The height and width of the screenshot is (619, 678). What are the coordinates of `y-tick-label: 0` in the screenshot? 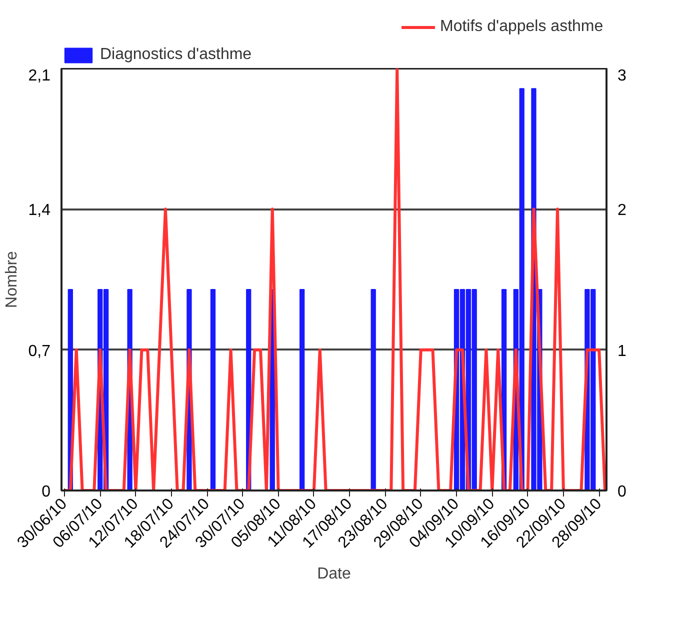 It's located at (46, 492).